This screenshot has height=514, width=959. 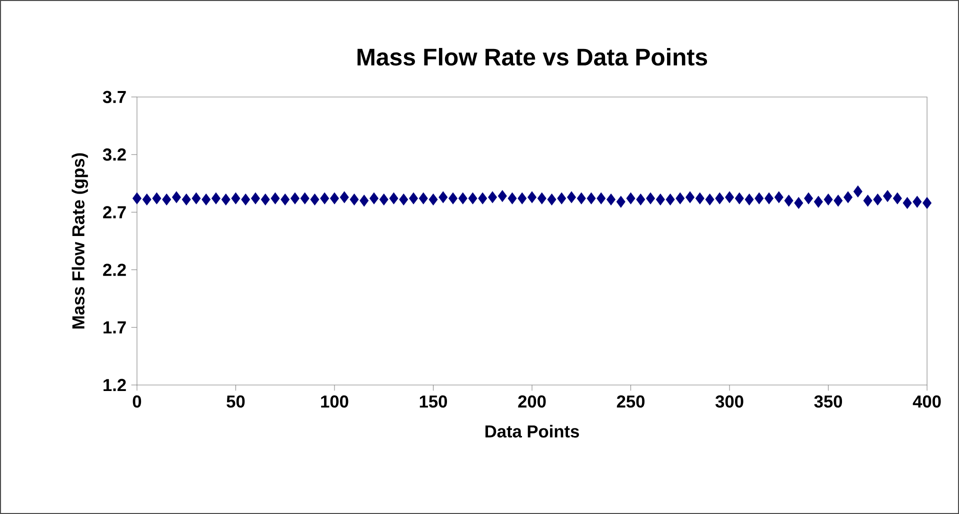 What do you see at coordinates (729, 401) in the screenshot?
I see `x-tick-label: 300` at bounding box center [729, 401].